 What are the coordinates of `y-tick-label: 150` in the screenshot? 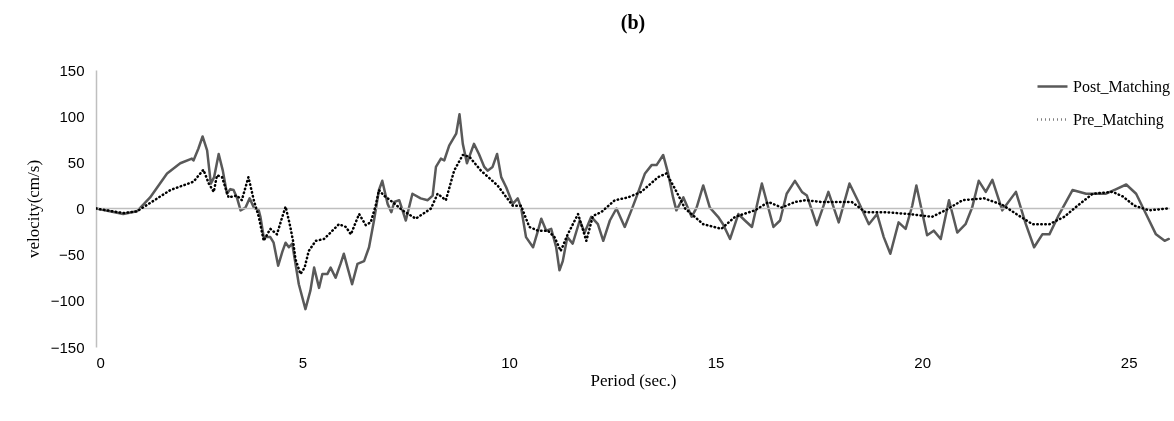 It's located at (72, 70).